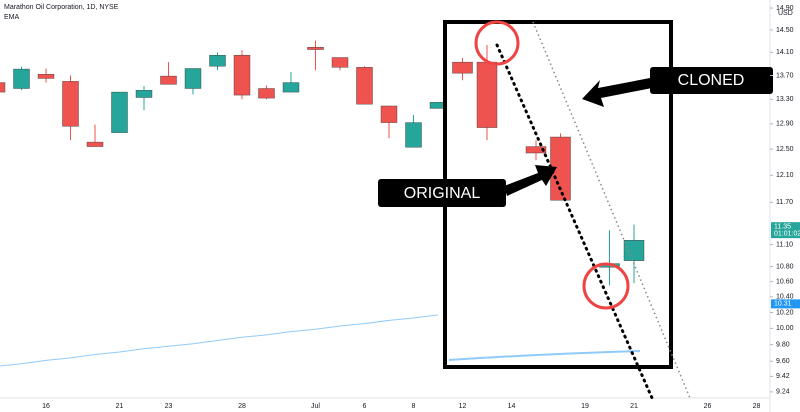 The height and width of the screenshot is (412, 800). What do you see at coordinates (365, 406) in the screenshot?
I see `x-tick-label: 6` at bounding box center [365, 406].